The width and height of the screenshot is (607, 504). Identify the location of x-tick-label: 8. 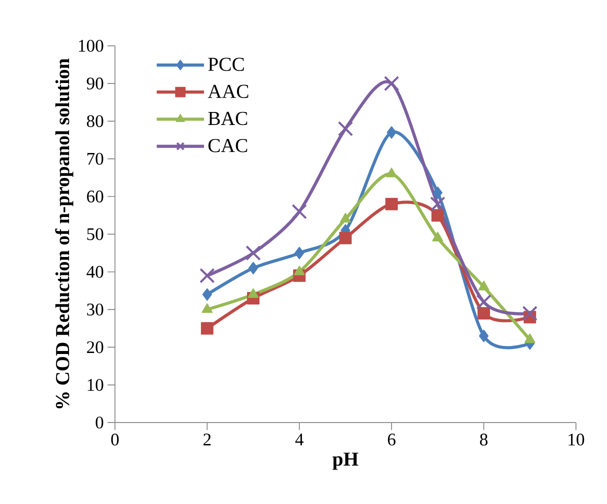
(484, 439).